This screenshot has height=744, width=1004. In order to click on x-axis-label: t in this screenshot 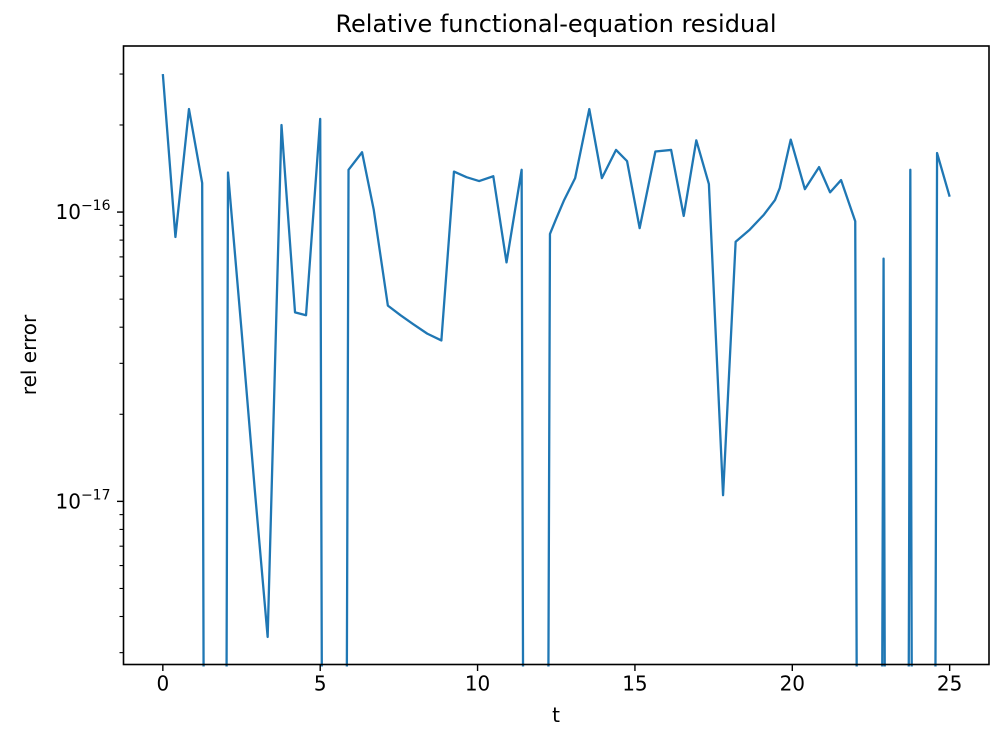, I will do `click(556, 715)`.